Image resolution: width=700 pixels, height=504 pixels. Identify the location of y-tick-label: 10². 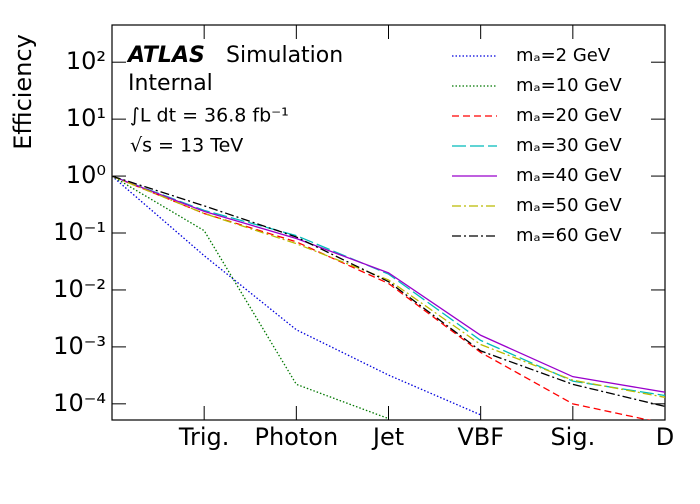
(86, 61).